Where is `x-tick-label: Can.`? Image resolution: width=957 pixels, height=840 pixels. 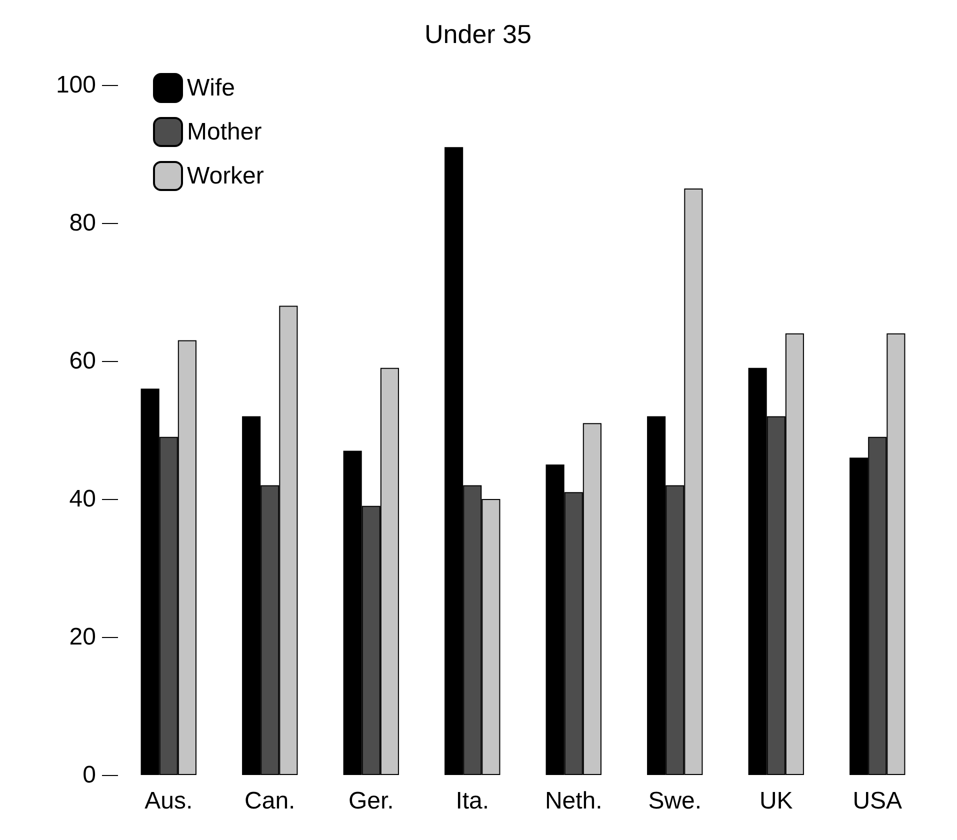 x-tick-label: Can. is located at coordinates (270, 801).